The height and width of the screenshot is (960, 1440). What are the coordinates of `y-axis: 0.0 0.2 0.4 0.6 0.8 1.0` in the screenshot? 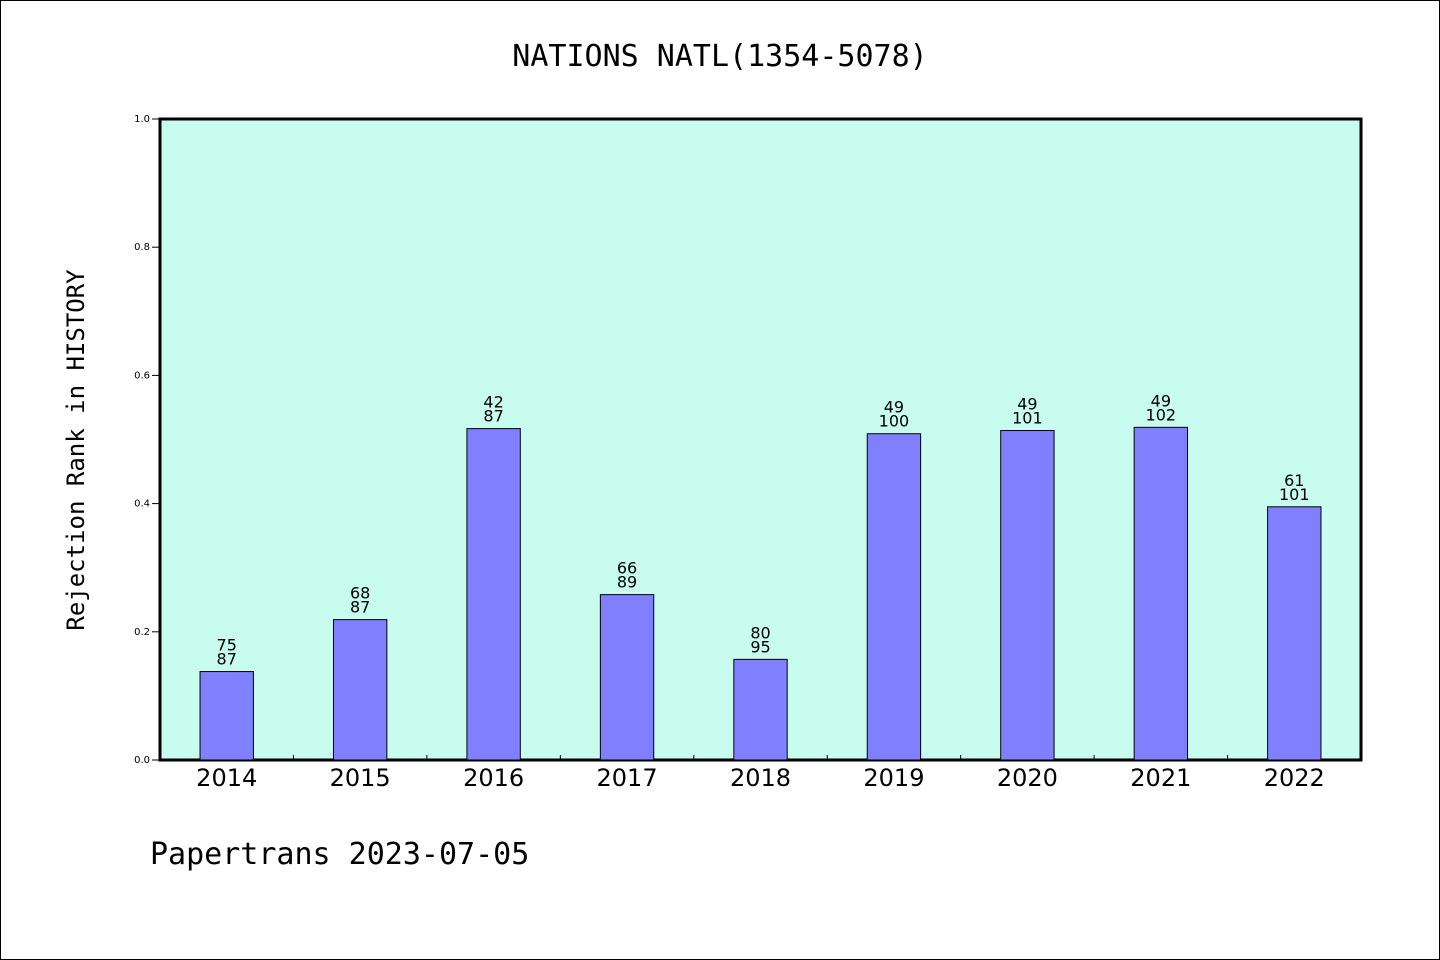 It's located at (147, 440).